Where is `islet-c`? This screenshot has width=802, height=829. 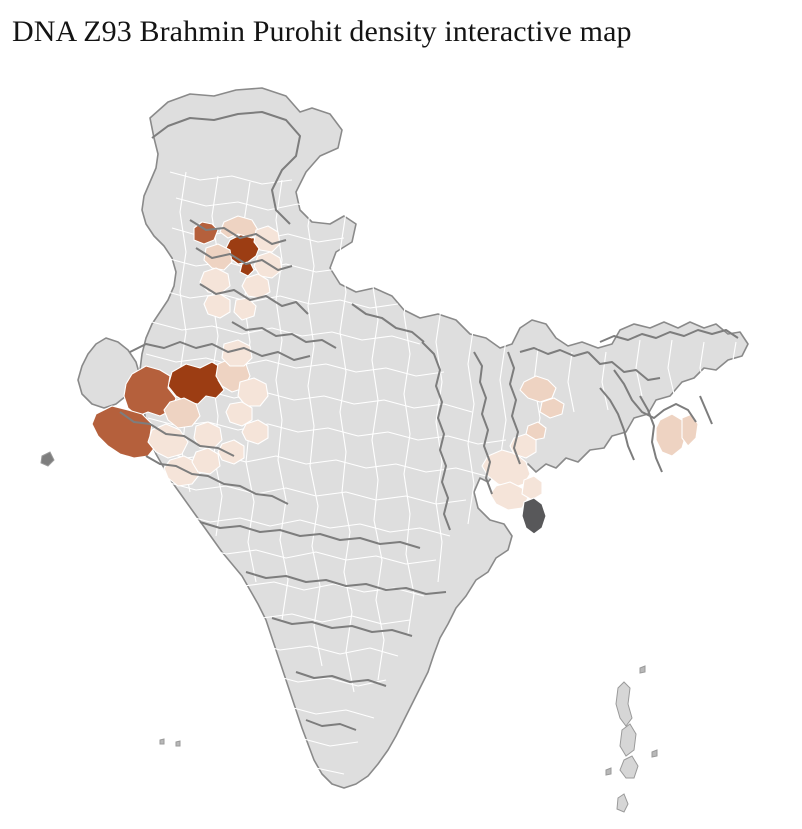
islet-c is located at coordinates (608, 771).